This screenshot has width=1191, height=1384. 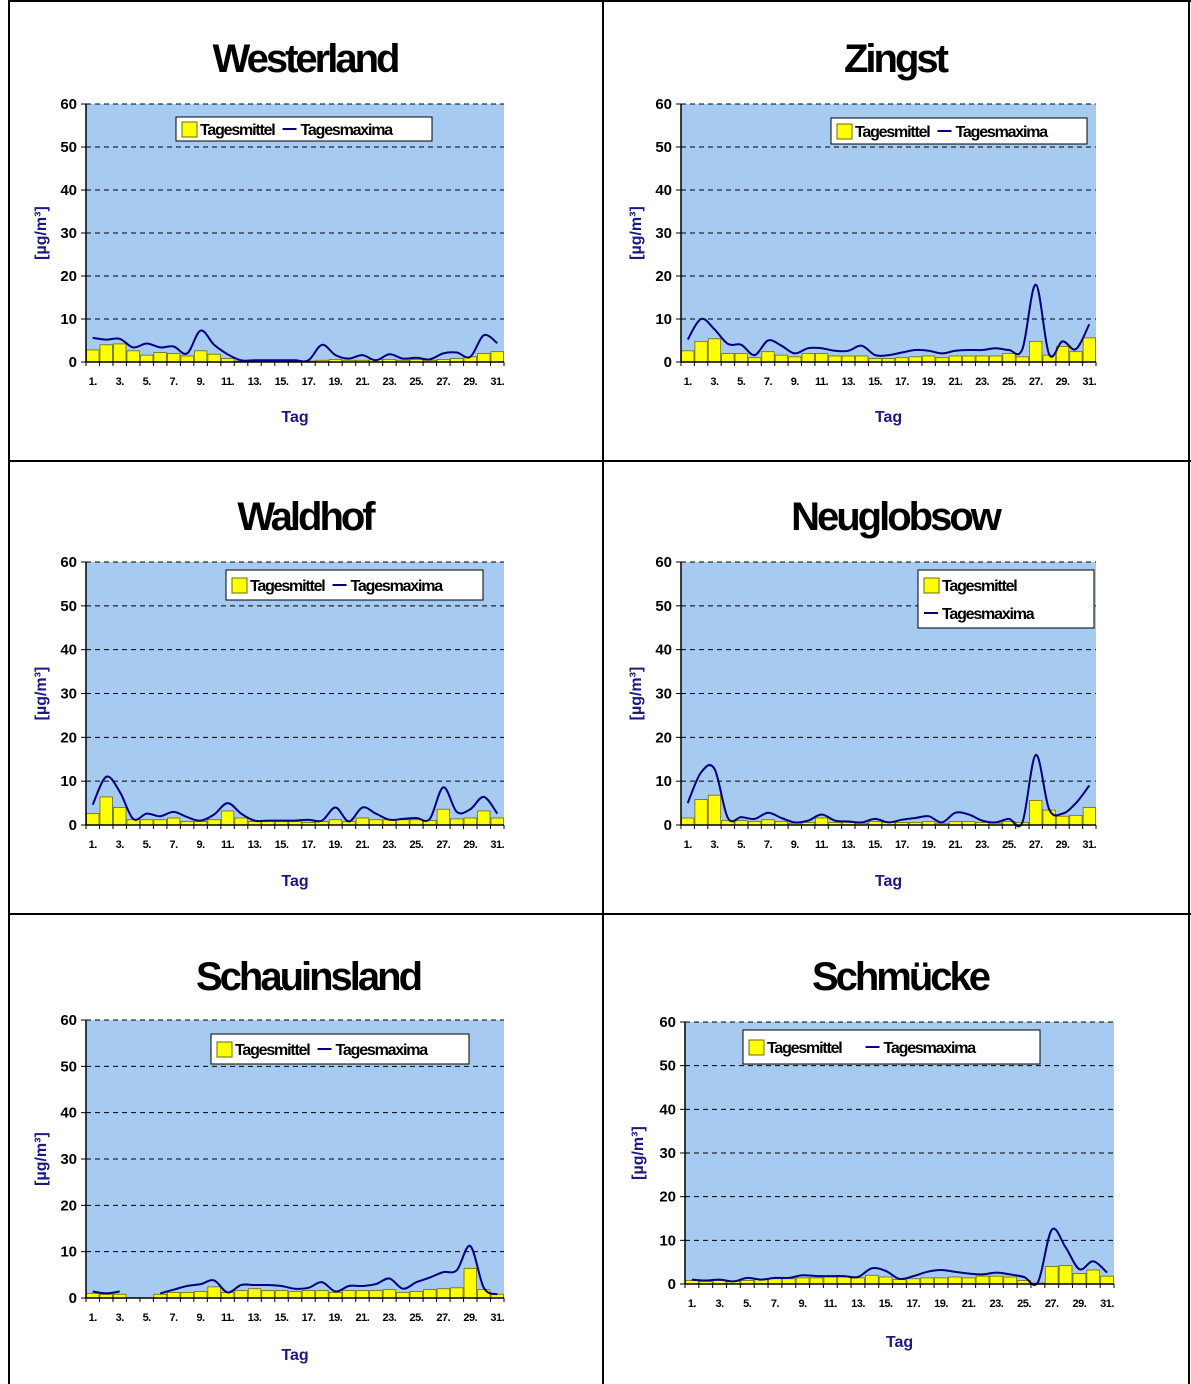 I want to click on chart-title: Neuglobsow, so click(x=897, y=517).